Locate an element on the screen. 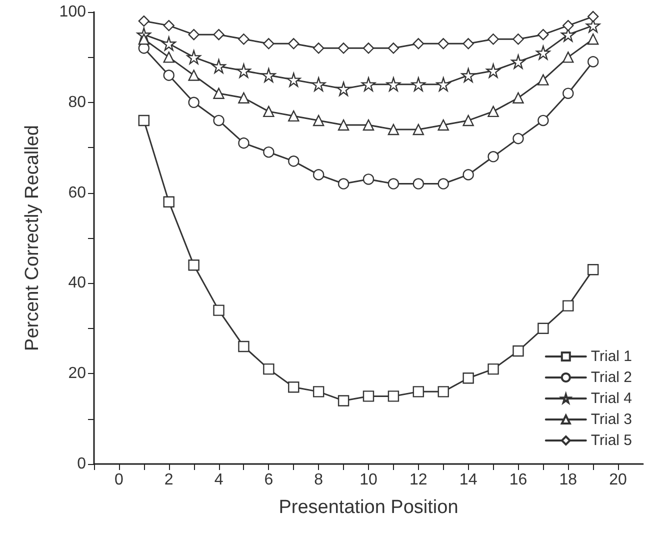 The image size is (649, 541). legend-label: Trial 3 is located at coordinates (611, 419).